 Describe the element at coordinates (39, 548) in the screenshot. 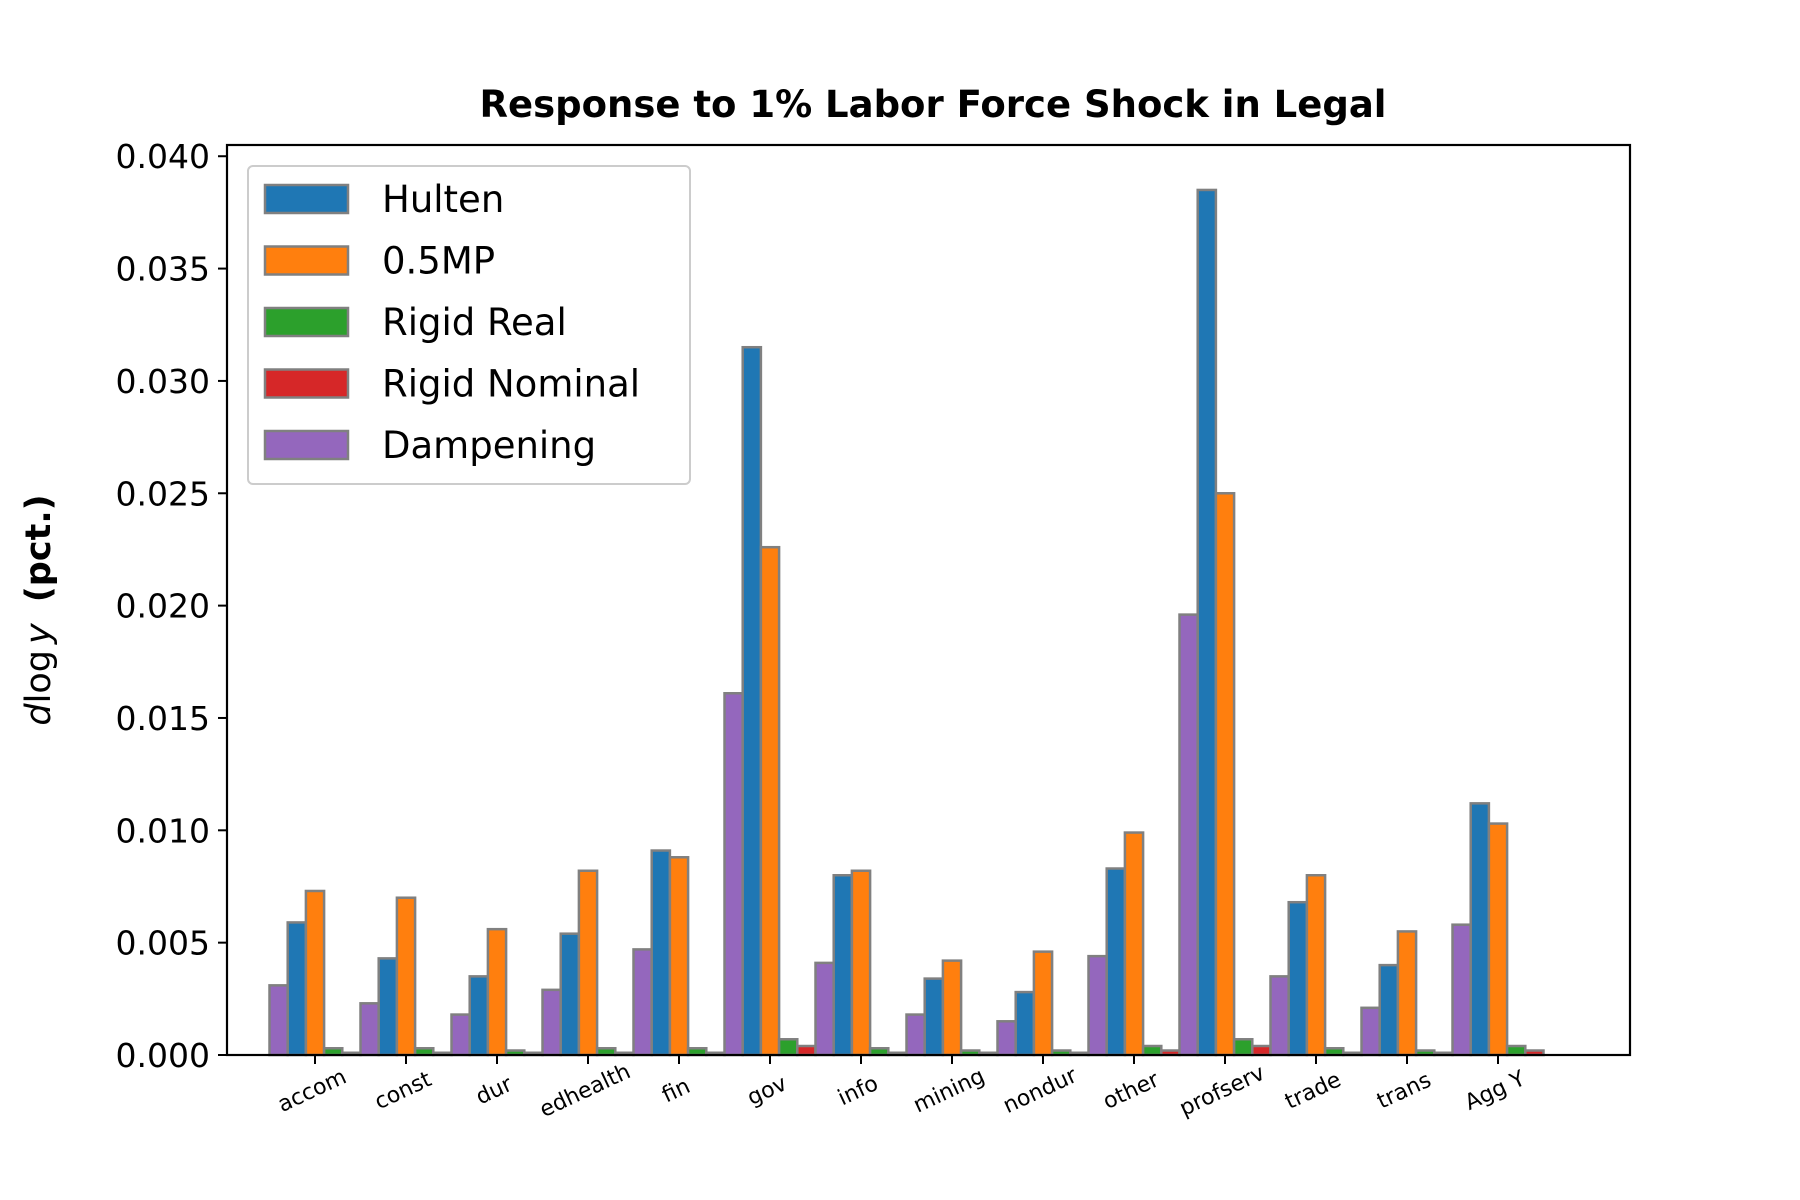

I see `y-axis-label-unit: (pct.)` at that location.